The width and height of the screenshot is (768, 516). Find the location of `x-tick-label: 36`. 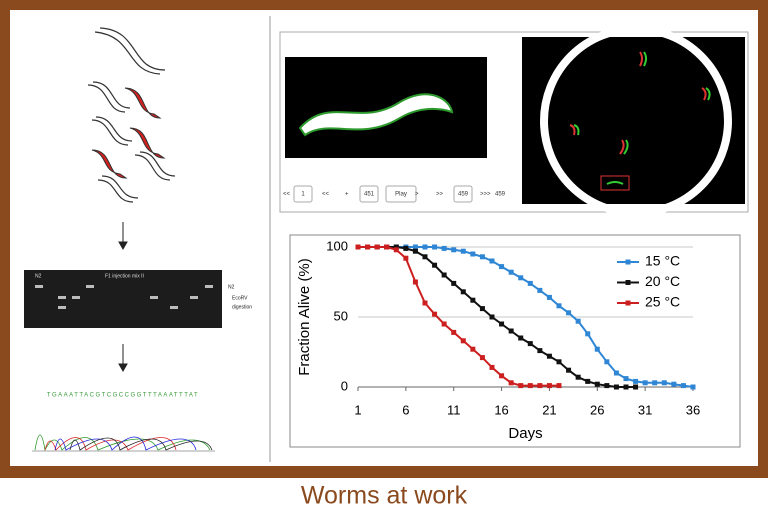

x-tick-label: 36 is located at coordinates (693, 409).